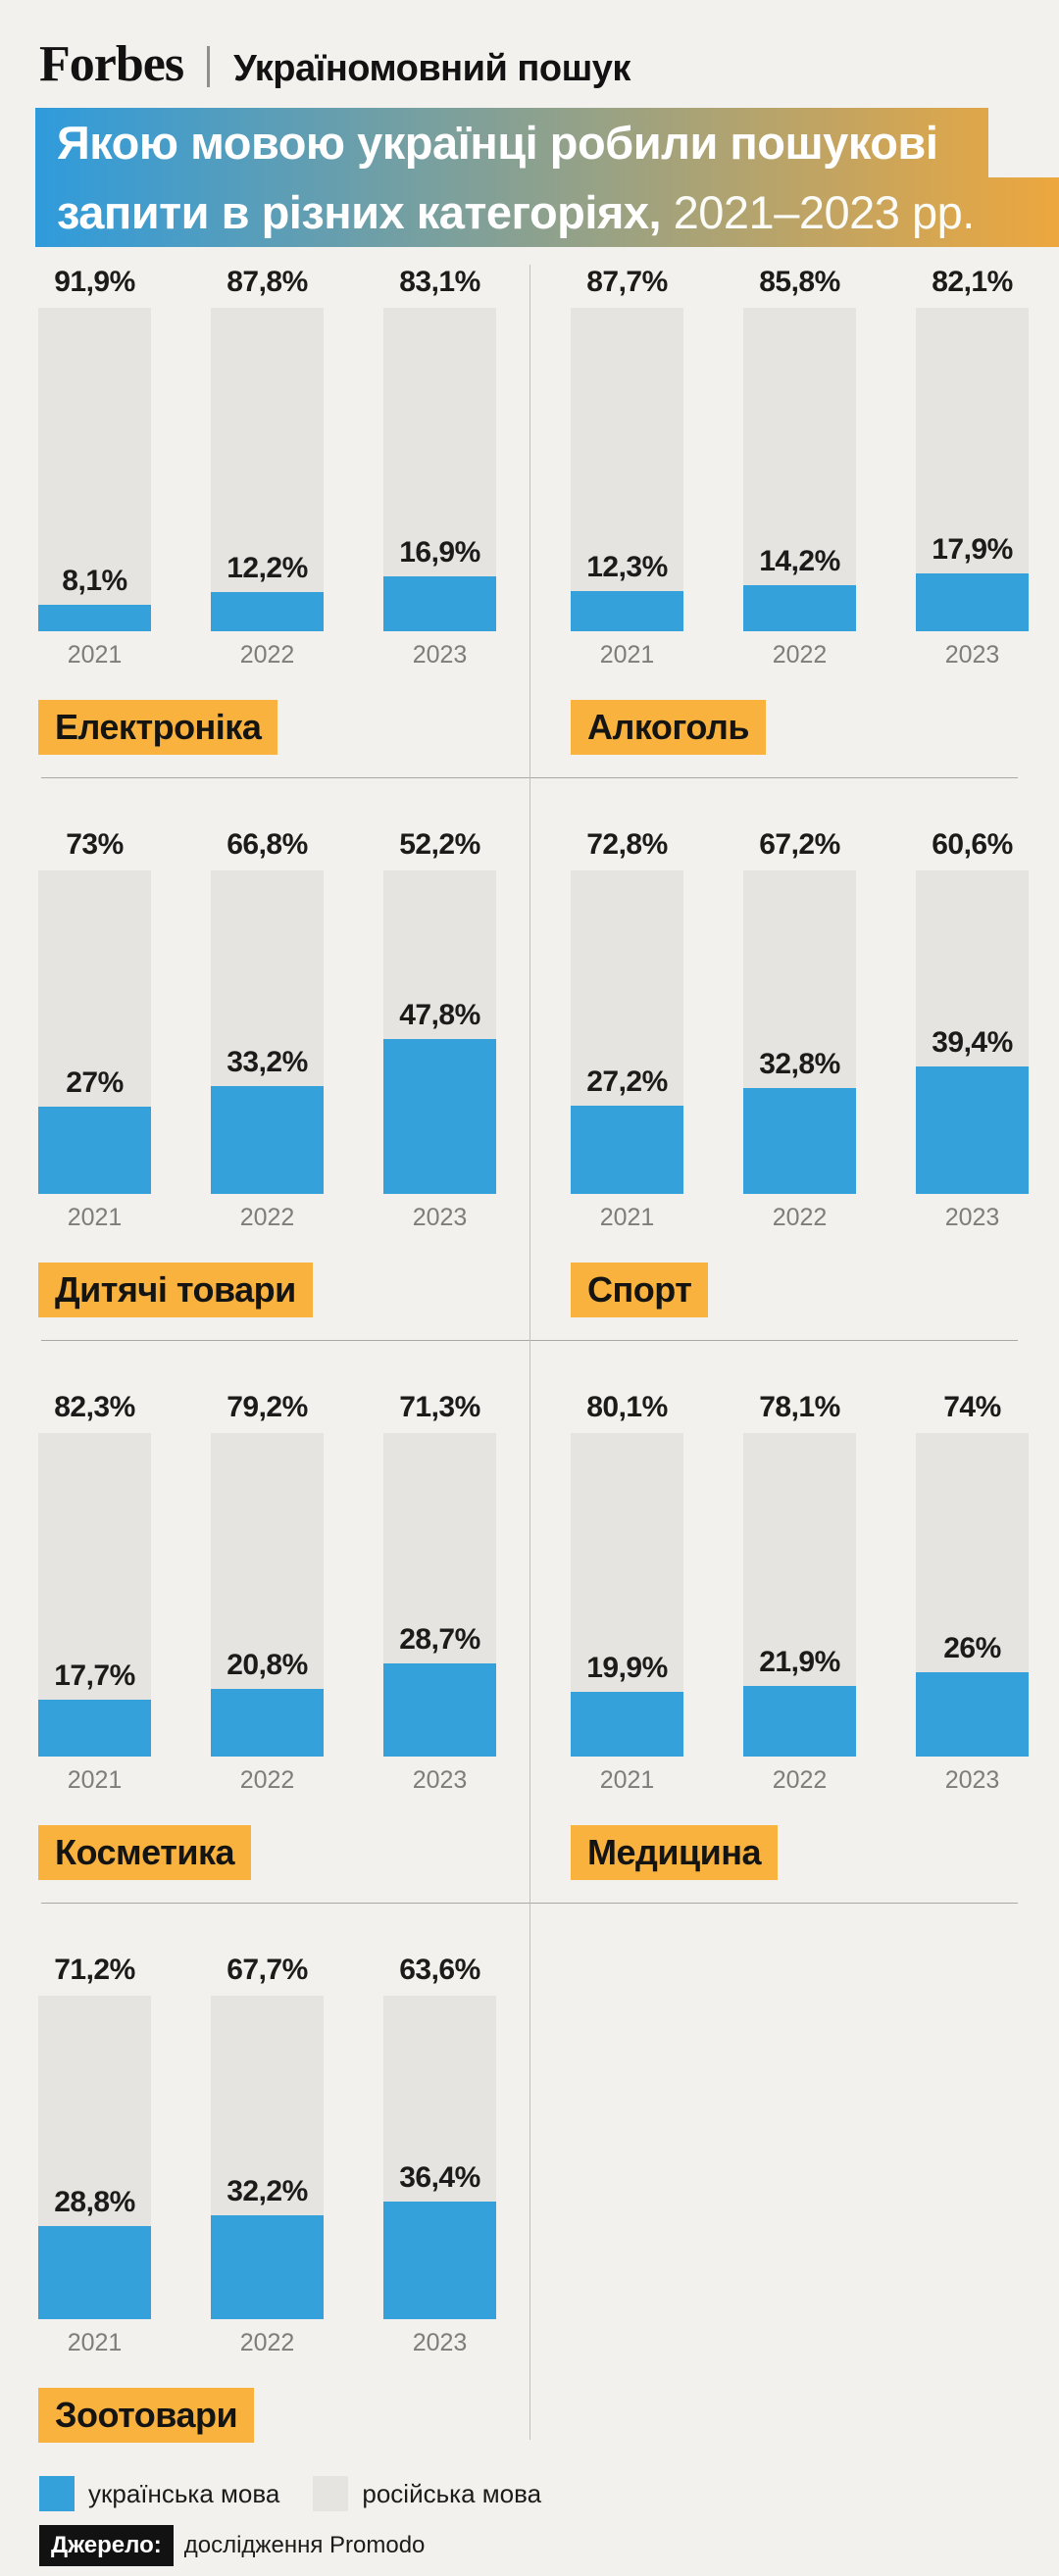  I want to click on banner-title-period: 2021–2023 рр., so click(824, 212).